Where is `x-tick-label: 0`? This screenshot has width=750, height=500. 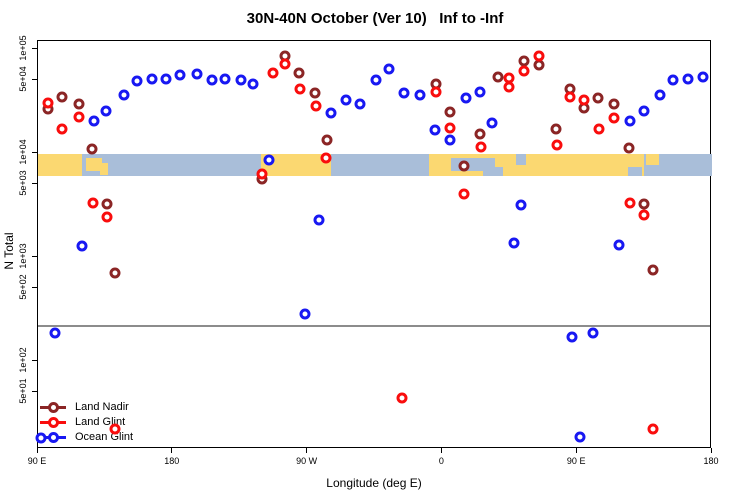
x-tick-label: 0 is located at coordinates (441, 461).